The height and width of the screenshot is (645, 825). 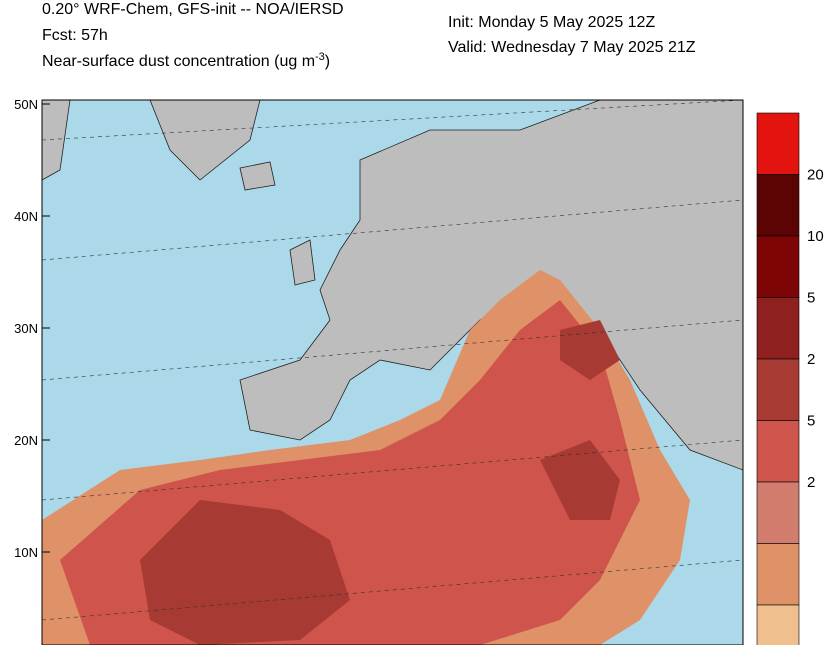 I want to click on field-name: Near-surface dust concentration (ug m-3), so click(x=186, y=60).